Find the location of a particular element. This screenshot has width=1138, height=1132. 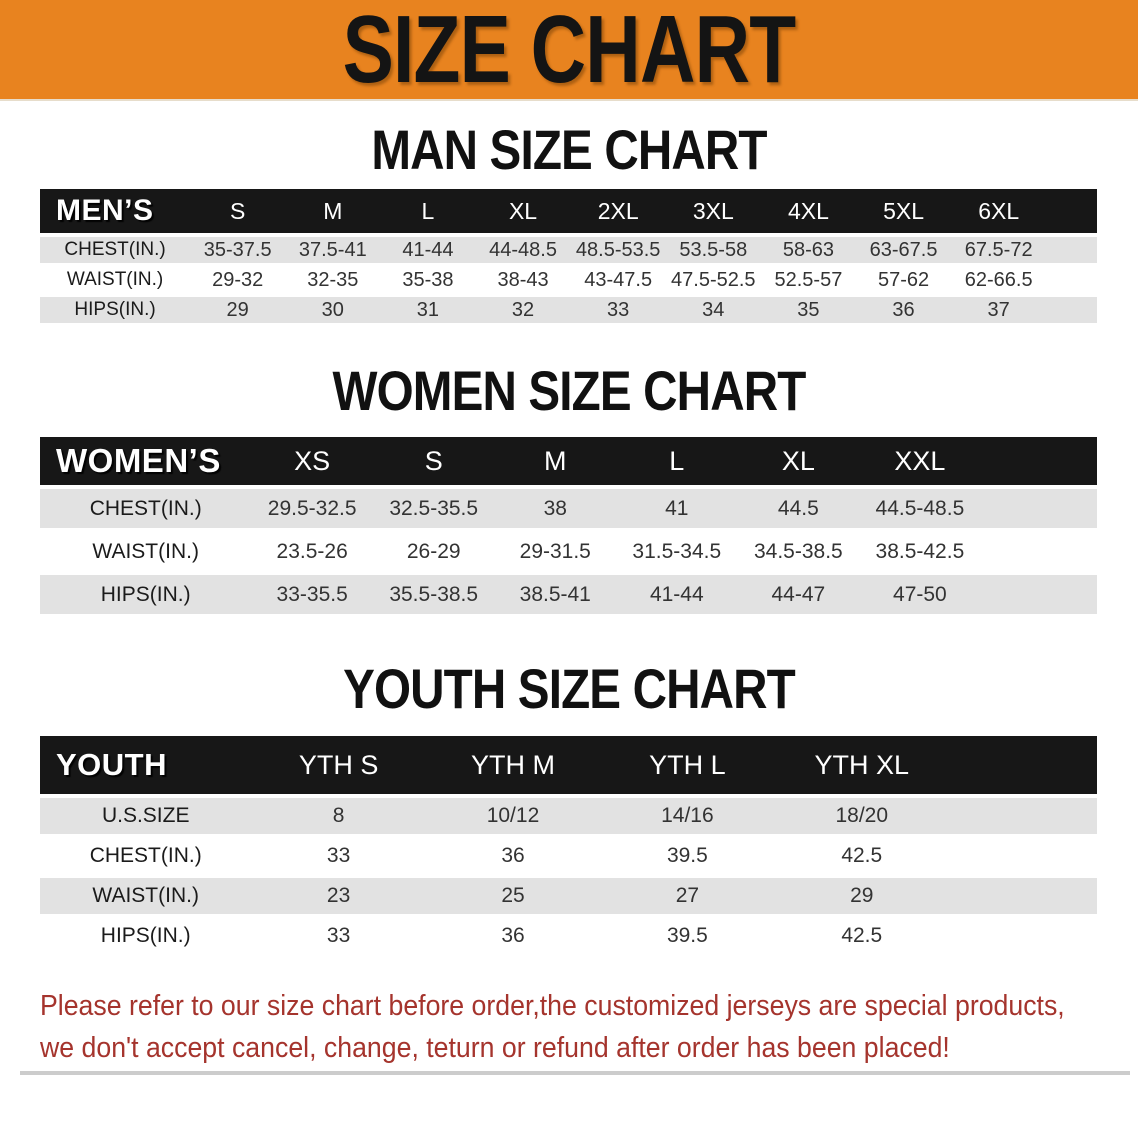

measurement-value: 14/16 is located at coordinates (687, 818).